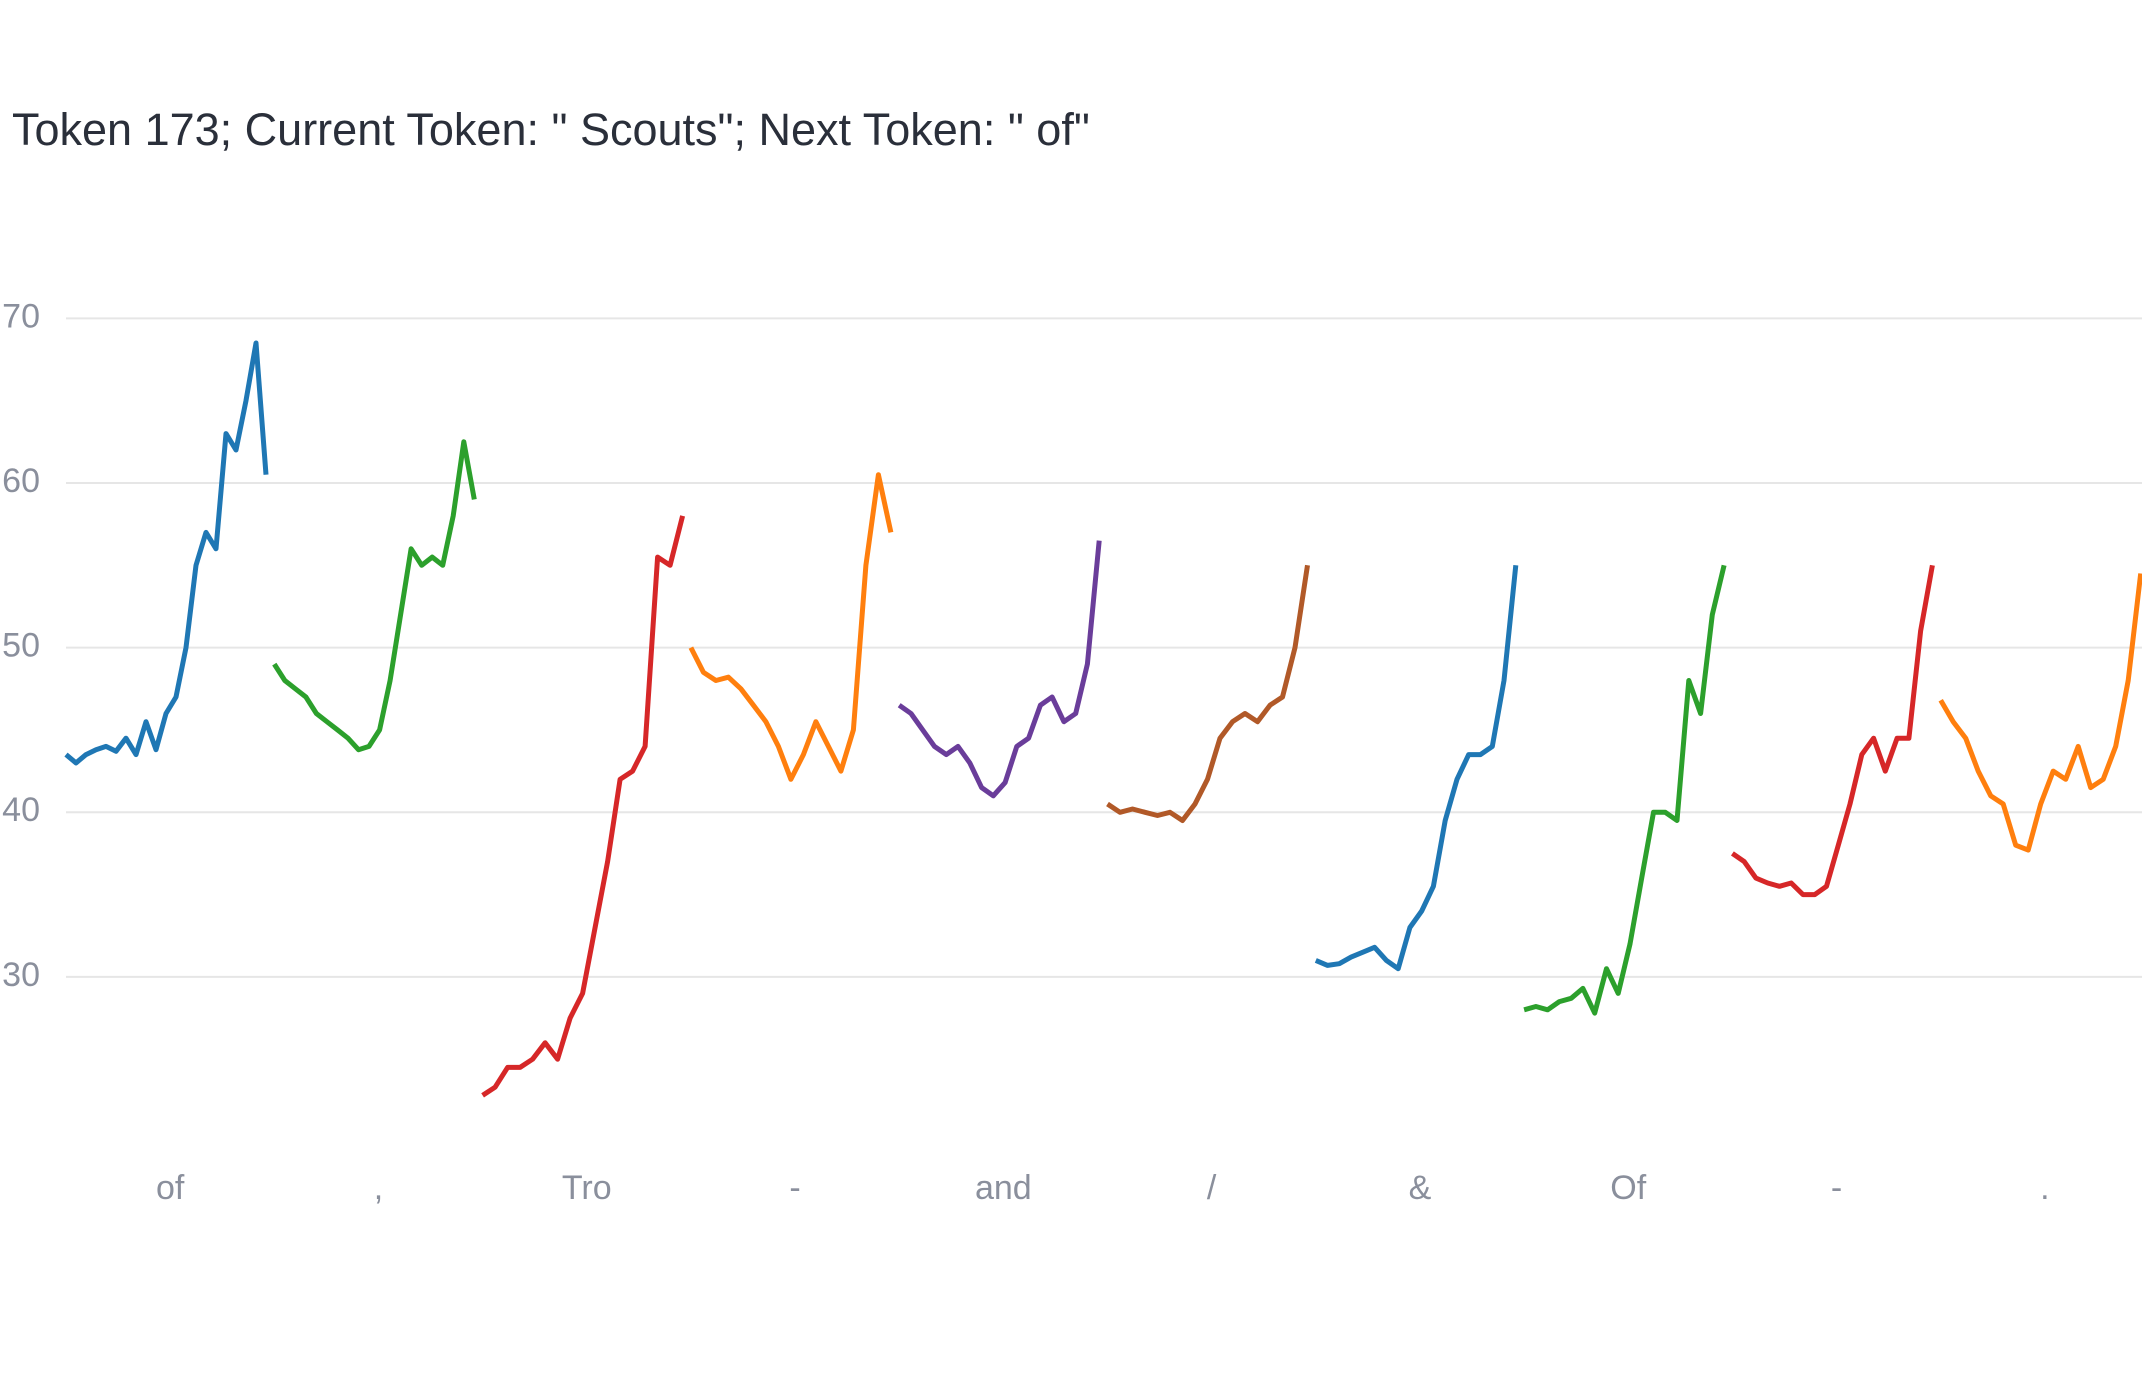 The image size is (2142, 1380). What do you see at coordinates (2044, 1188) in the screenshot?
I see `x-tick-label: .` at bounding box center [2044, 1188].